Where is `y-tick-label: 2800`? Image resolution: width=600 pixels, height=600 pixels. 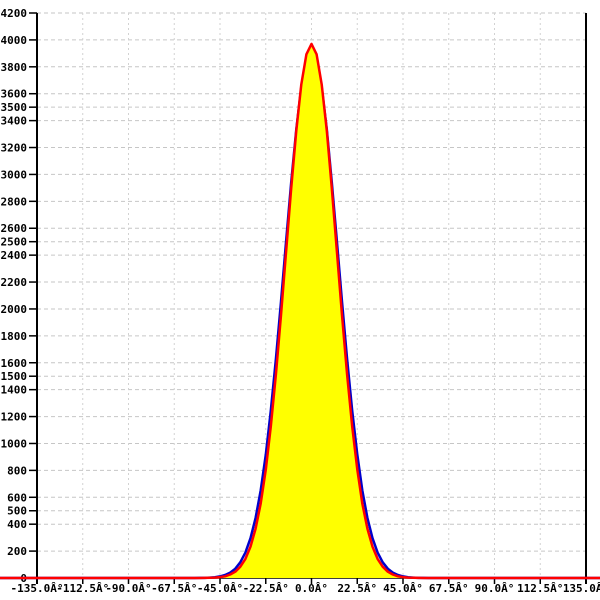 y-tick-label: 2800 is located at coordinates (14, 201).